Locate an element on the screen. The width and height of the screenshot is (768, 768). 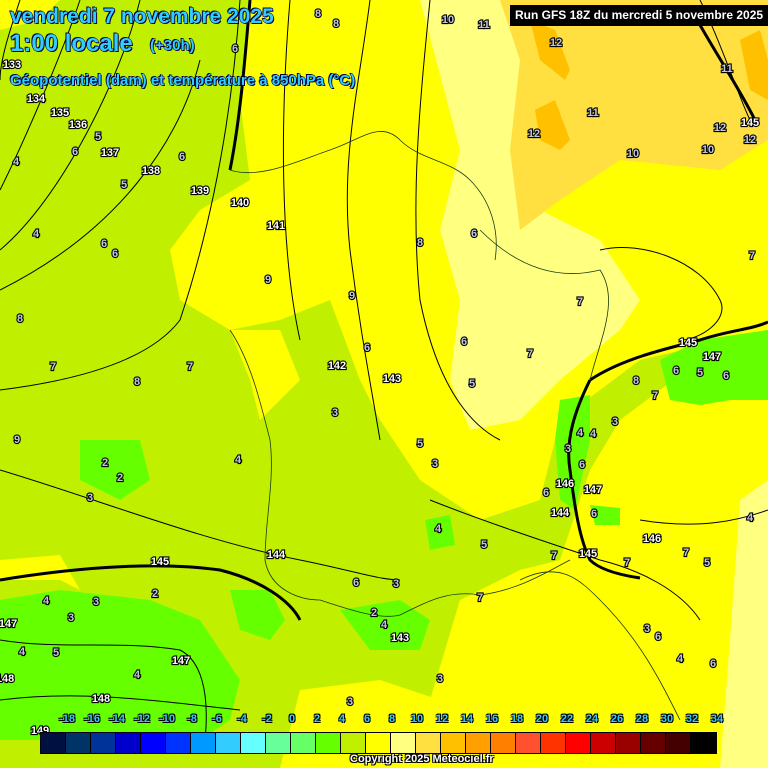
geopotential-label: 136 is located at coordinates (78, 125).